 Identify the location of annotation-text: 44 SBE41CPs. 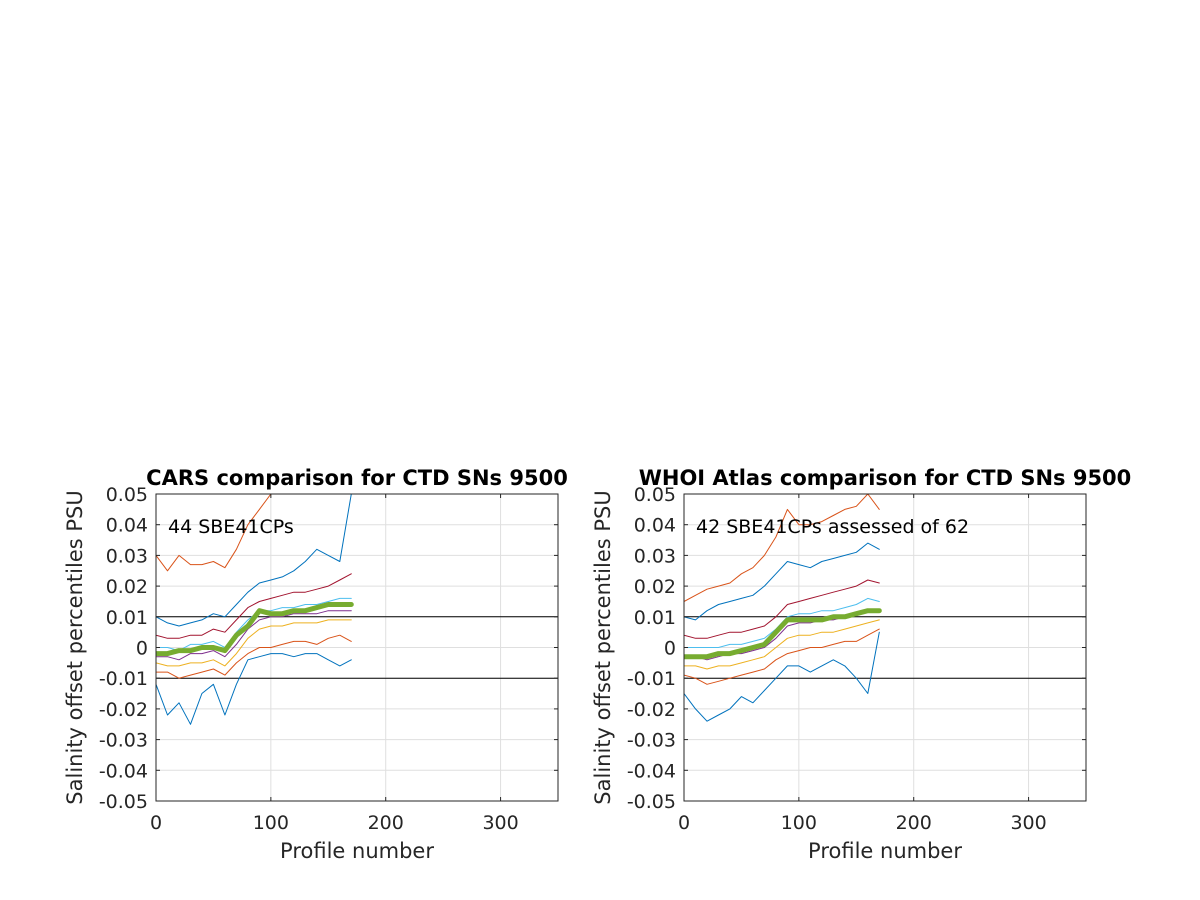
(231, 527).